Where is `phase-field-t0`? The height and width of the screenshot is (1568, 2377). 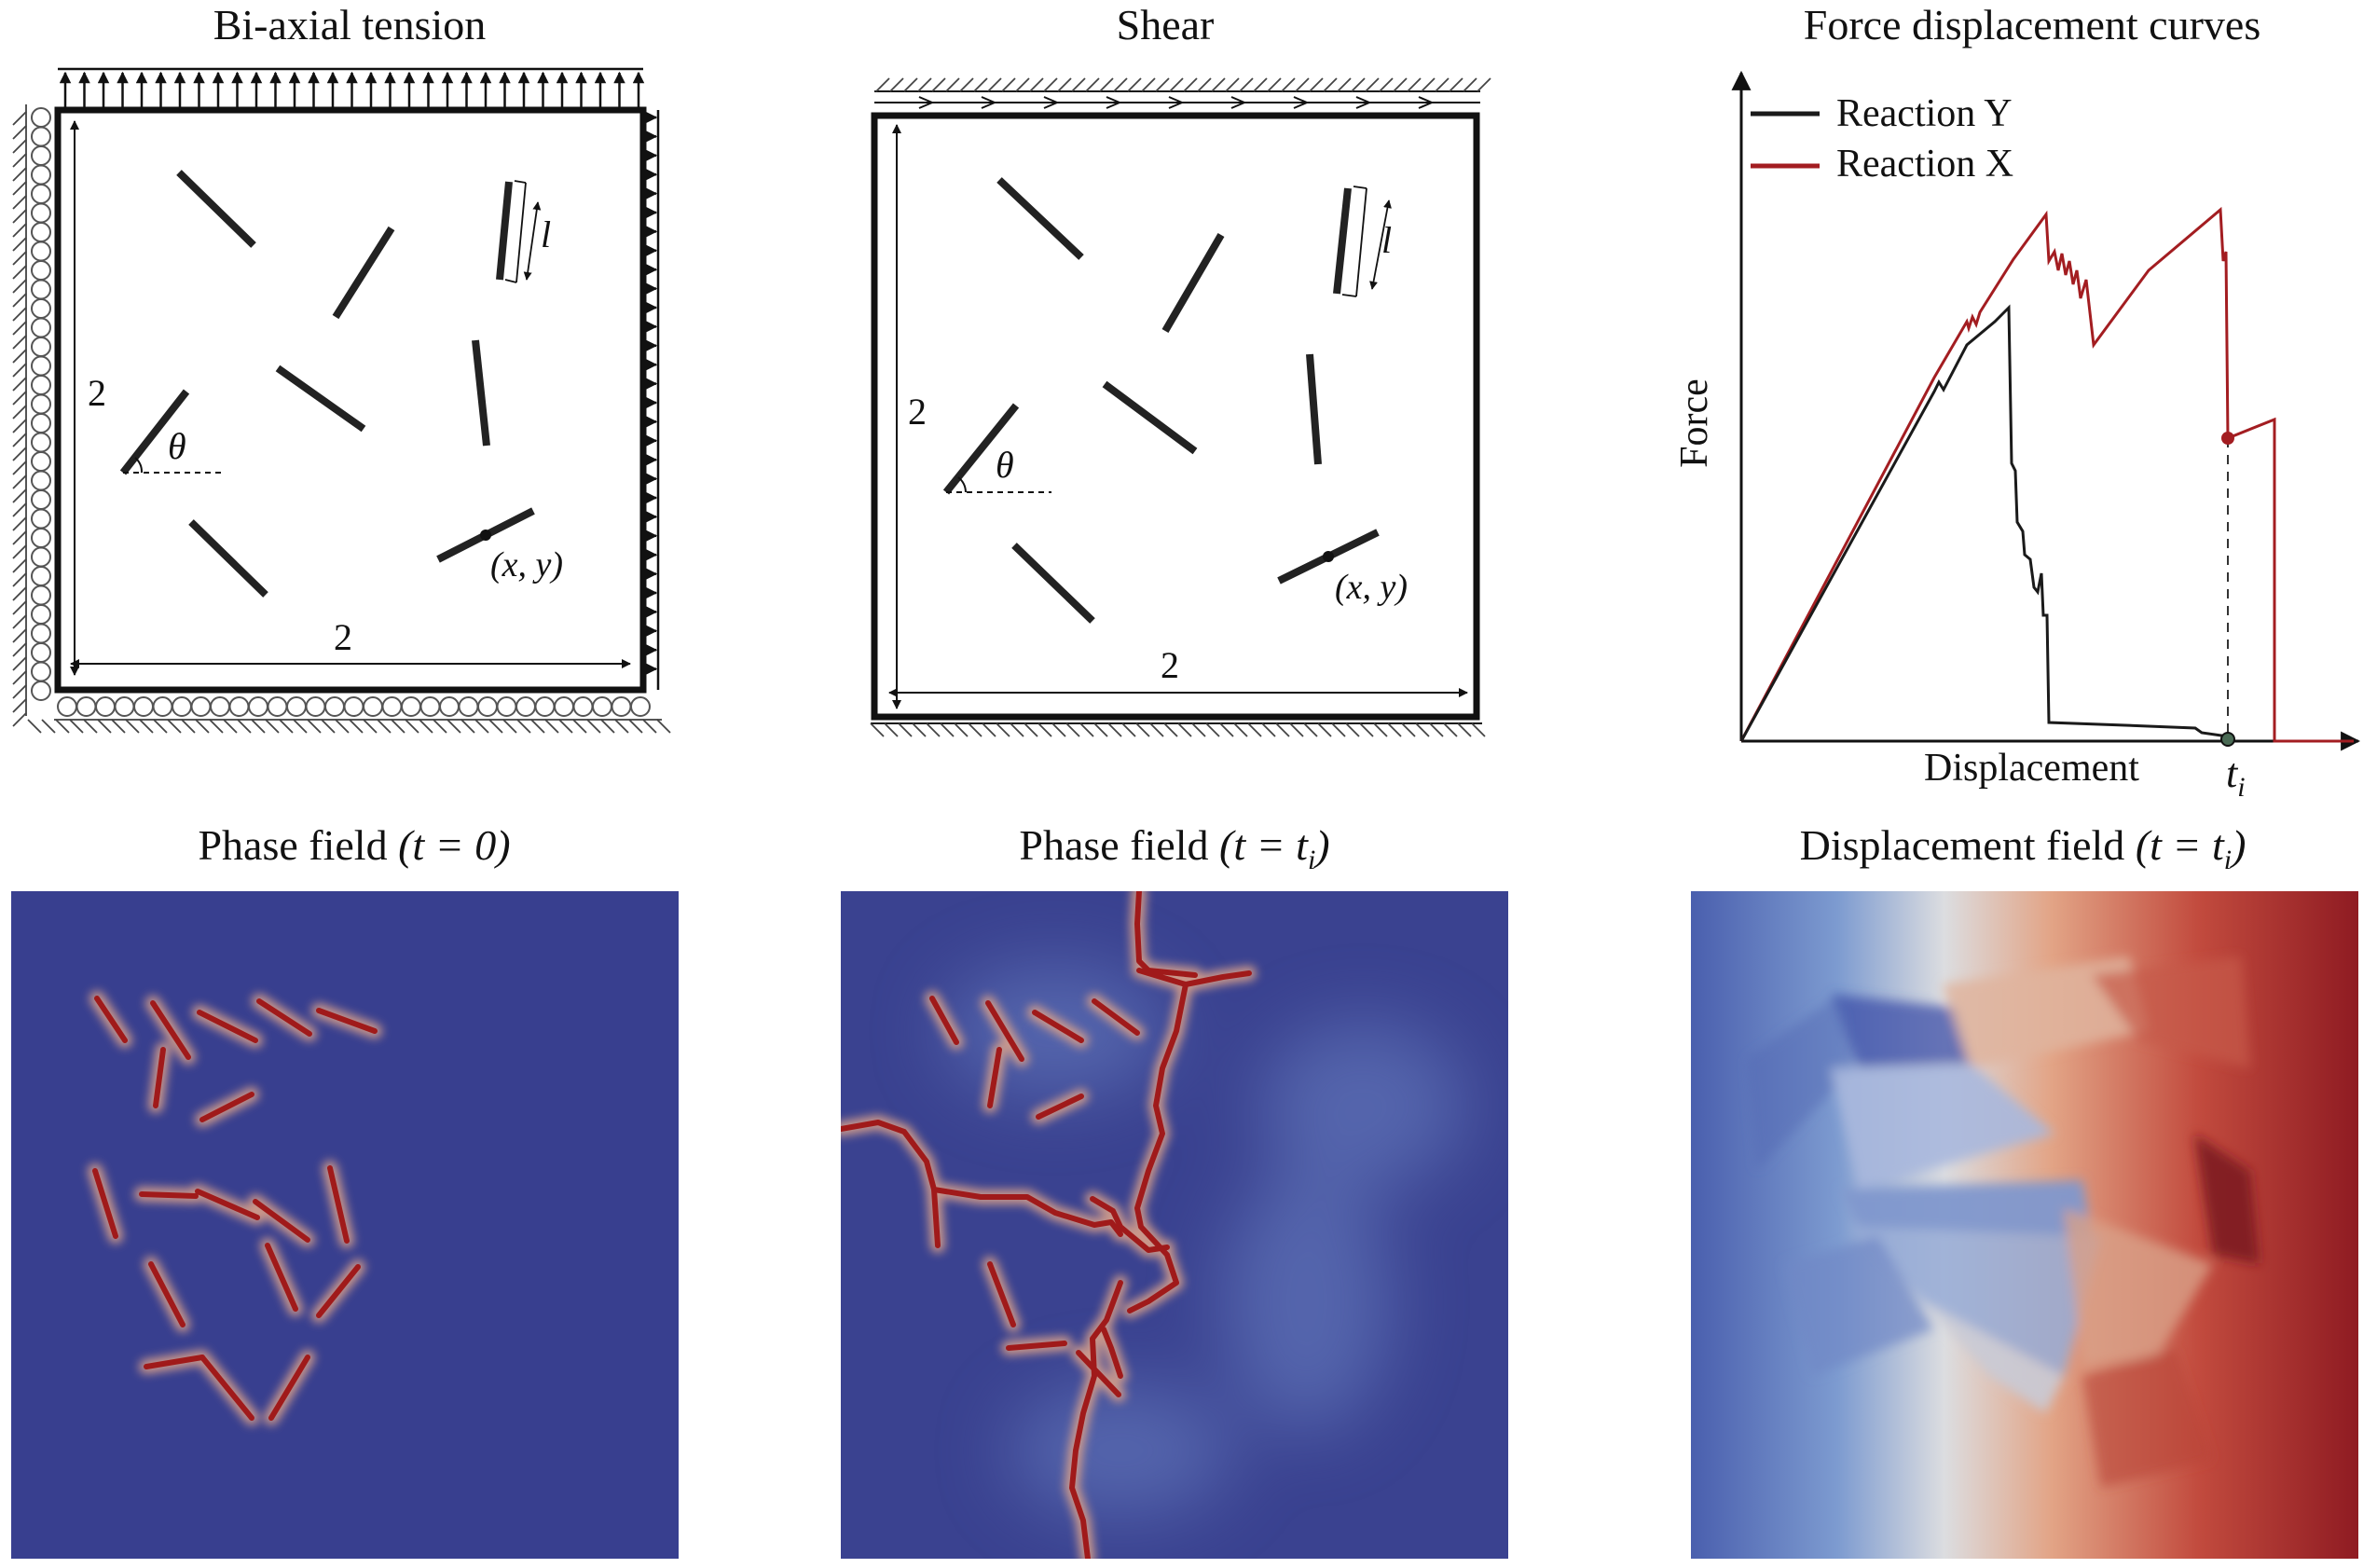
phase-field-t0 is located at coordinates (345, 1225).